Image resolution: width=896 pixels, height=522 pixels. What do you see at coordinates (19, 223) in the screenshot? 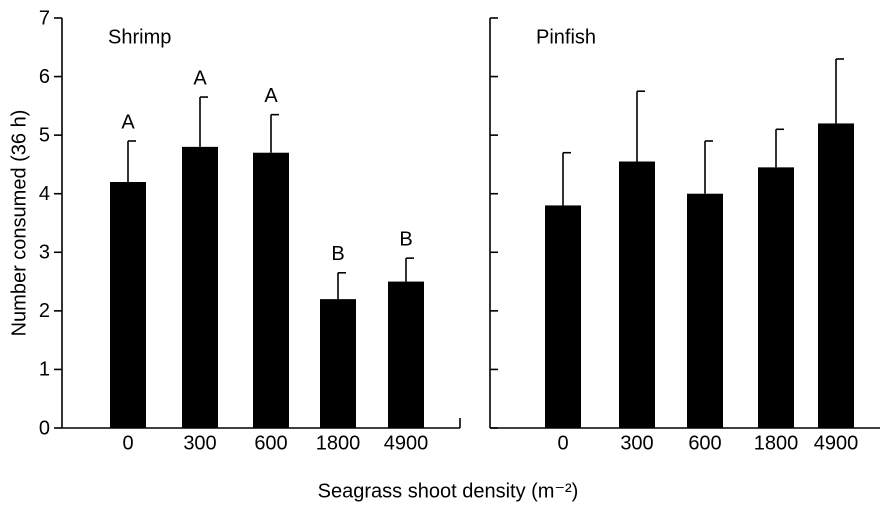
I see `y-axis-label: Number consumed (36 h)` at bounding box center [19, 223].